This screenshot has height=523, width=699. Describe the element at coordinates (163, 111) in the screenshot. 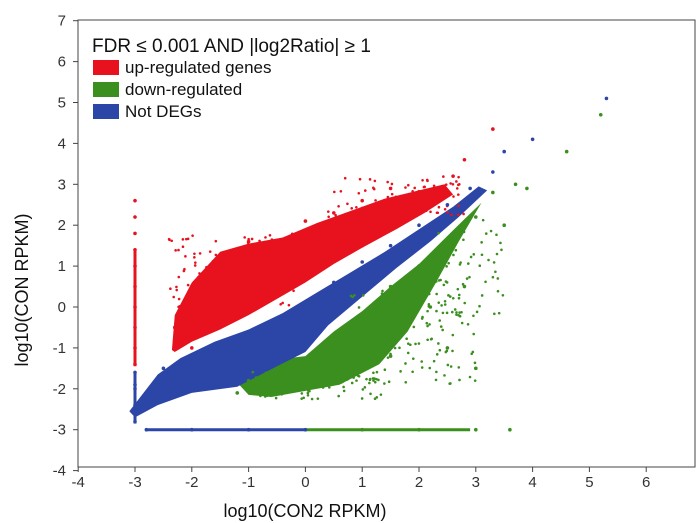

I see `legend-label: Not DEGs` at that location.